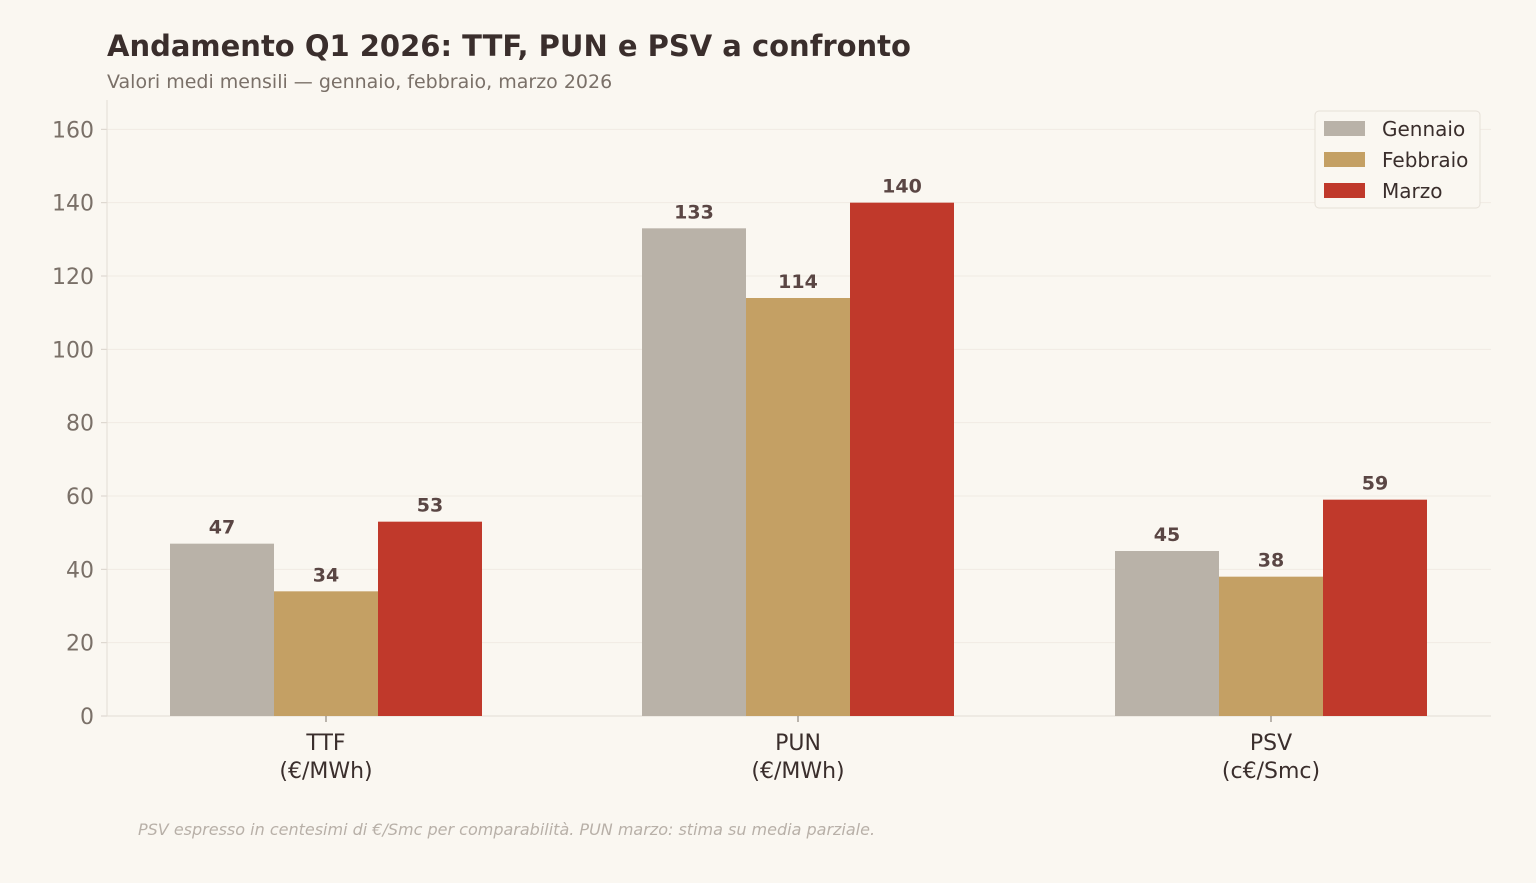 The image size is (1536, 883). I want to click on y-tick-label: 120, so click(73, 277).